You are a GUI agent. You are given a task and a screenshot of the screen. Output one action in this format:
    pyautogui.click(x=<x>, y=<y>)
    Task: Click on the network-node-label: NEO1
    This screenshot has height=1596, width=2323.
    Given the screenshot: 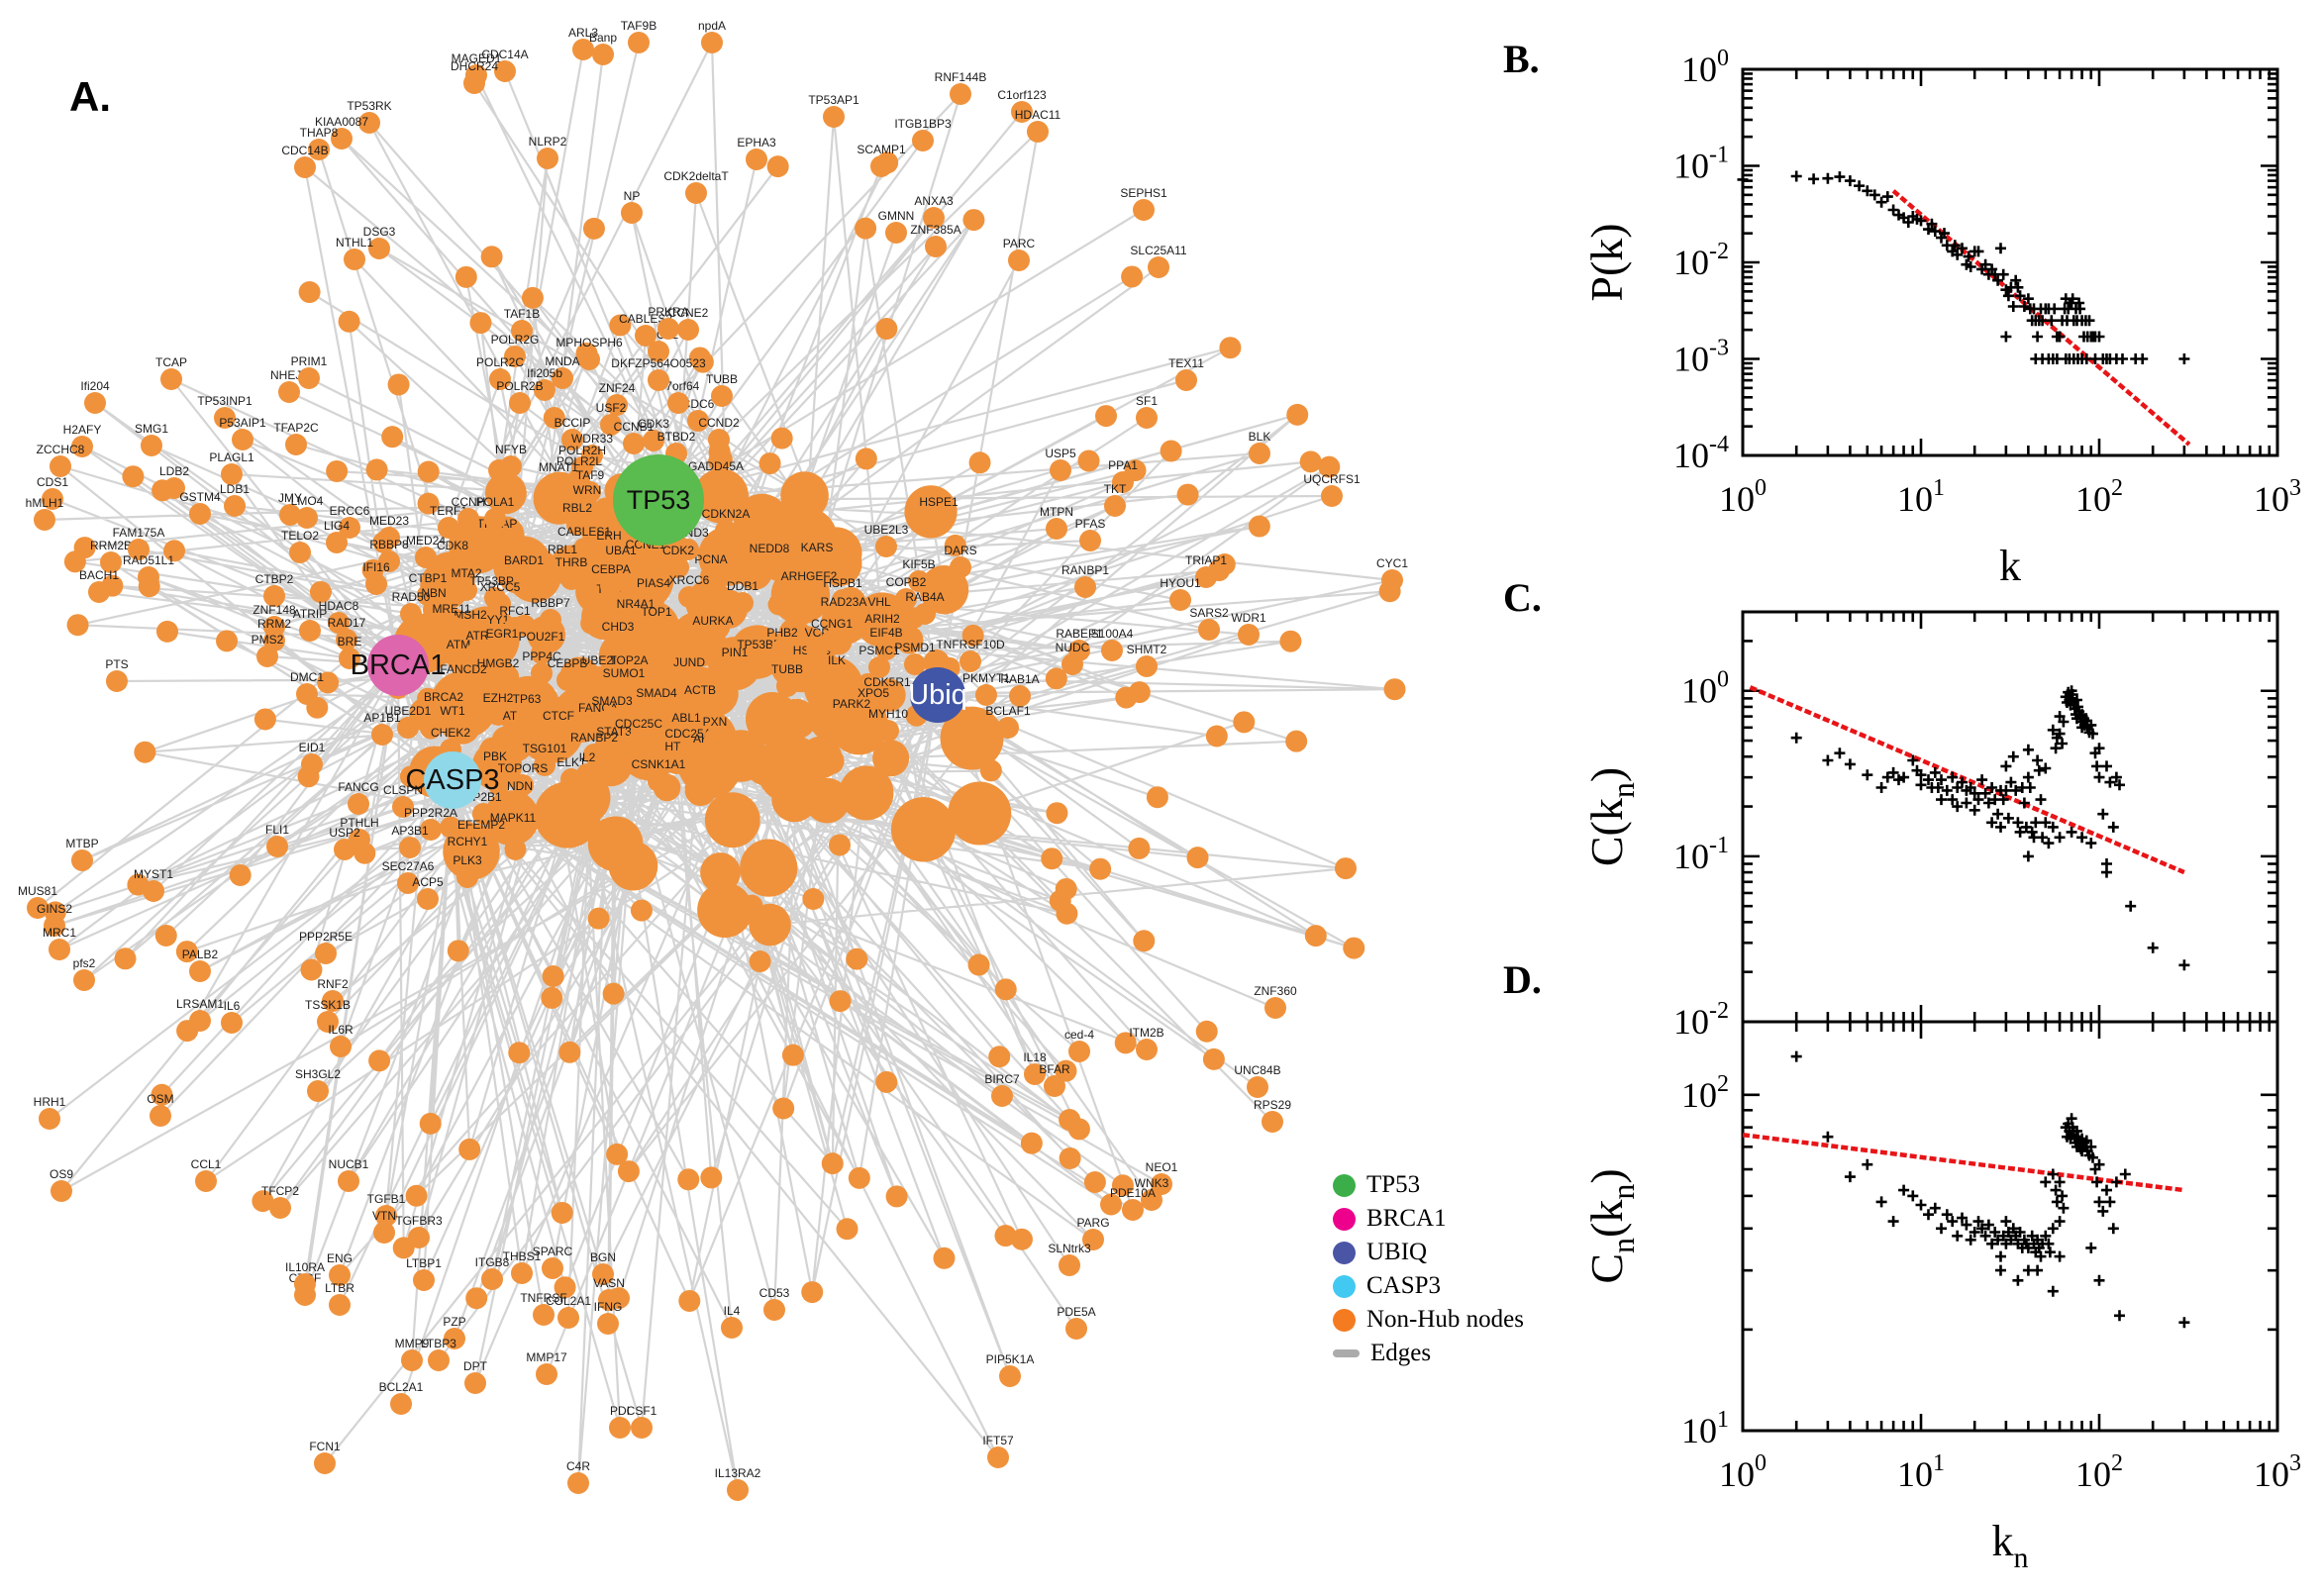 What is the action you would take?
    pyautogui.click(x=1162, y=1167)
    